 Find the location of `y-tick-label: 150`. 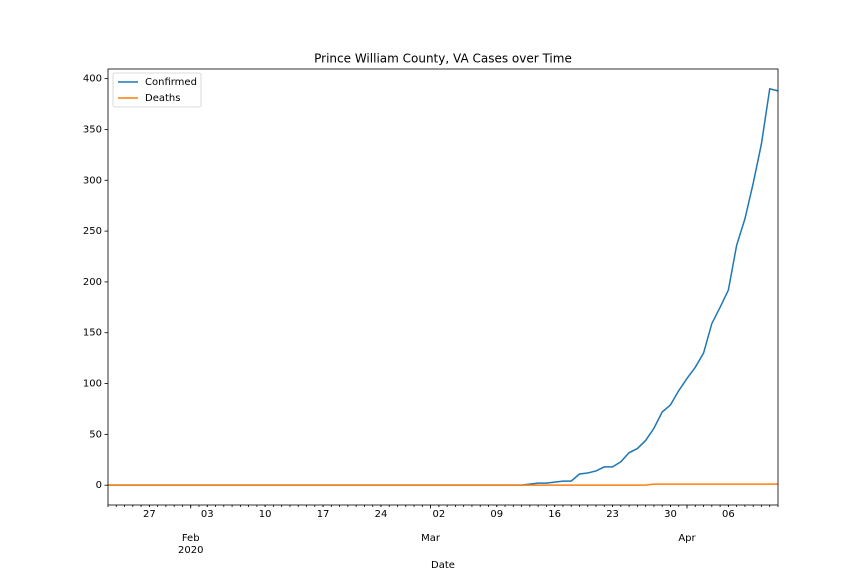

y-tick-label: 150 is located at coordinates (92, 333).